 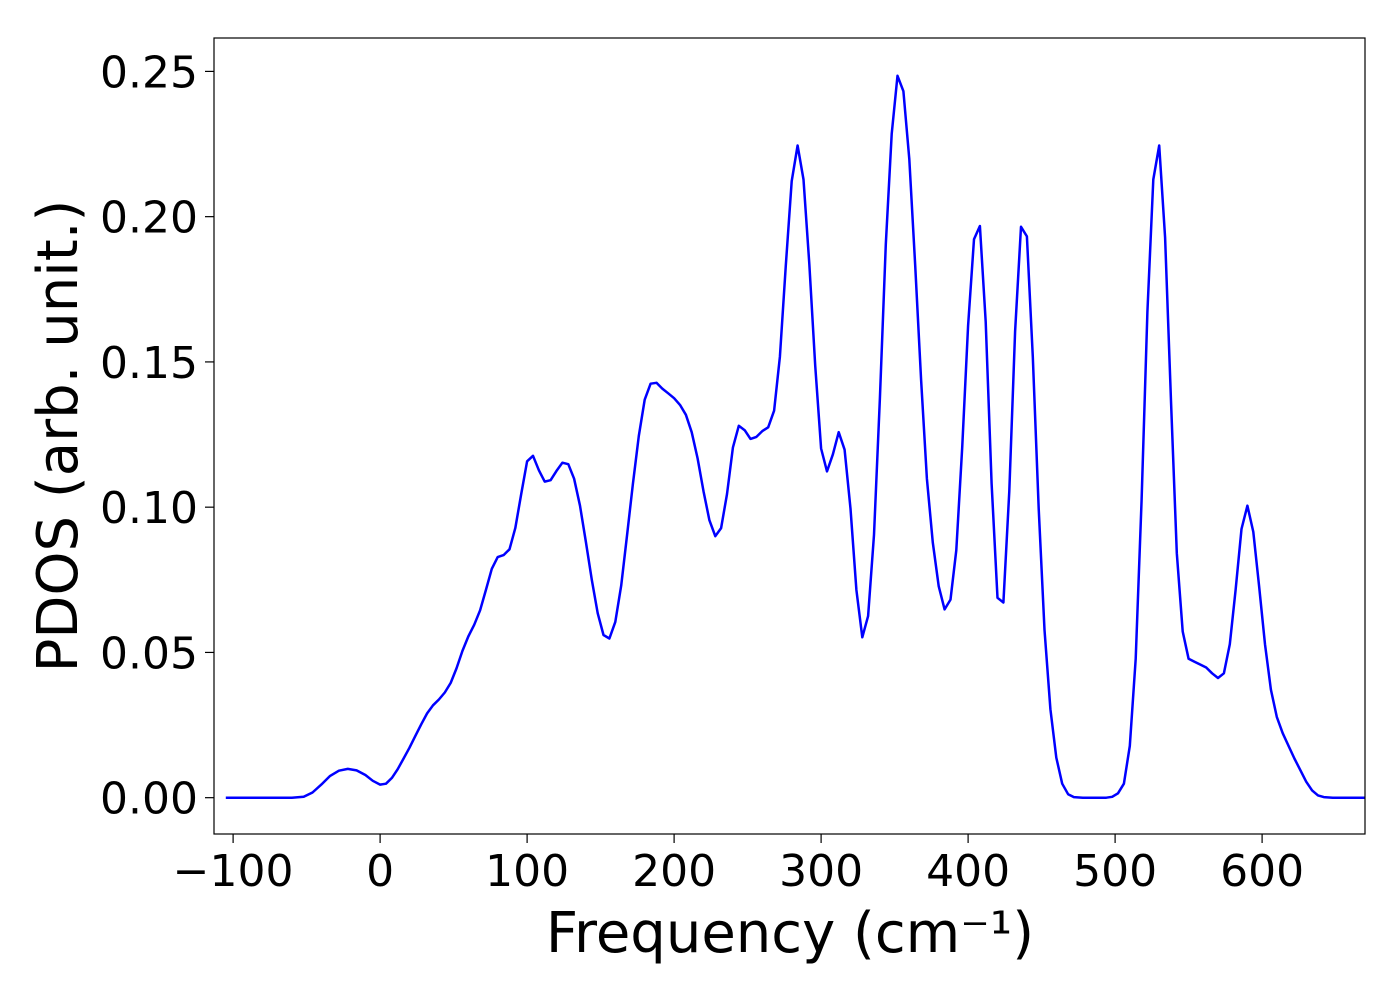 What do you see at coordinates (58, 436) in the screenshot?
I see `y-axis-label: PDOS (arb. unit.)` at bounding box center [58, 436].